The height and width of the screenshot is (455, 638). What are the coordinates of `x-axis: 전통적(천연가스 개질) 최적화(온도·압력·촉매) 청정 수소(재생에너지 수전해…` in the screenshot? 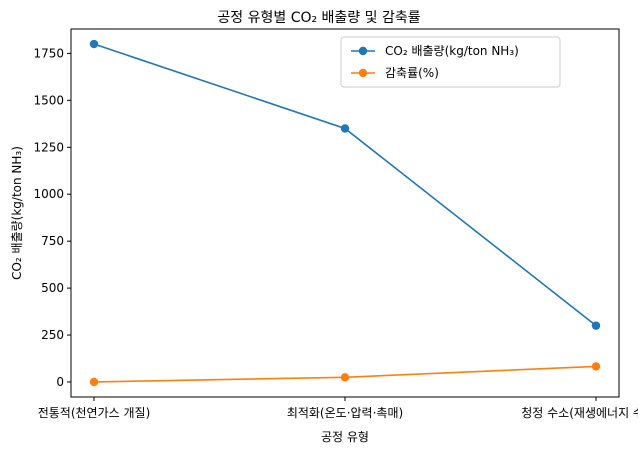 It's located at (338, 408).